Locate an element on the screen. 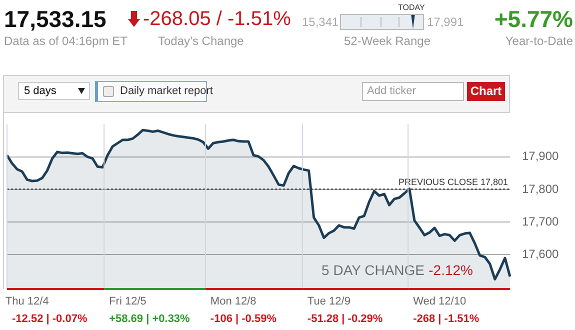  ref-line-label: PREVIOUS CLOSE 17,801 is located at coordinates (453, 182).